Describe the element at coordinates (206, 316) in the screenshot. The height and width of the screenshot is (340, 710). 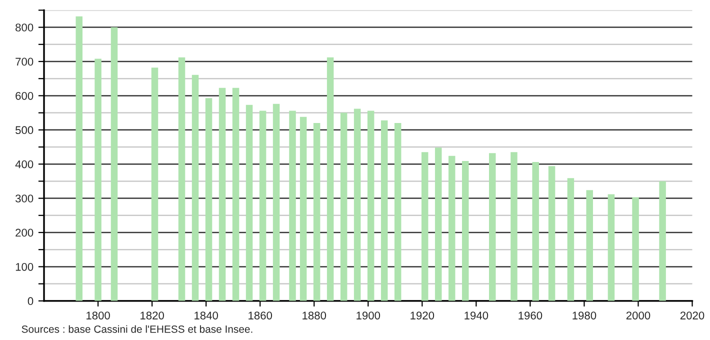
I see `x-tick-label: 1840` at that location.